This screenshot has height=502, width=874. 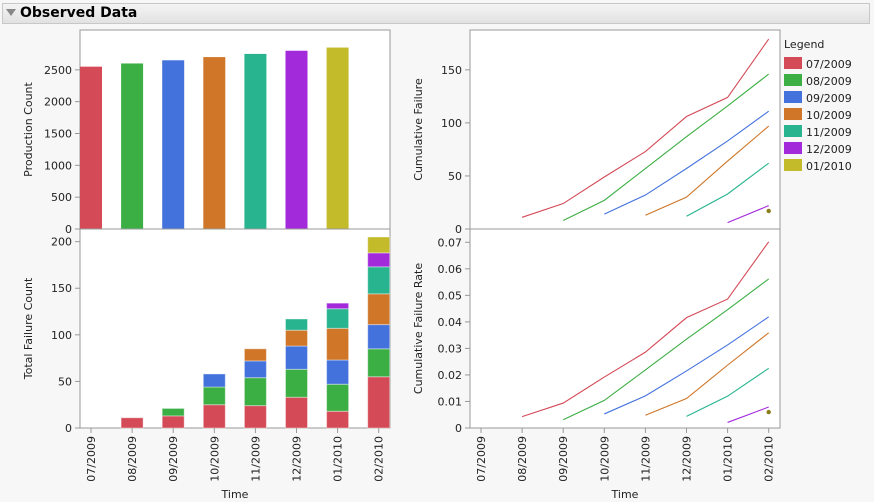 What do you see at coordinates (450, 401) in the screenshot?
I see `y-tick-label: 0.01` at bounding box center [450, 401].